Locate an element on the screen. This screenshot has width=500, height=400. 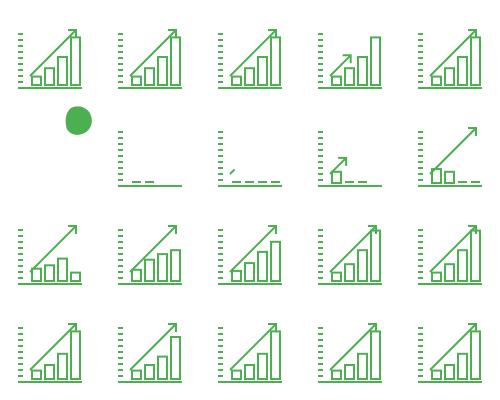
ink-blob is located at coordinates (78, 120).